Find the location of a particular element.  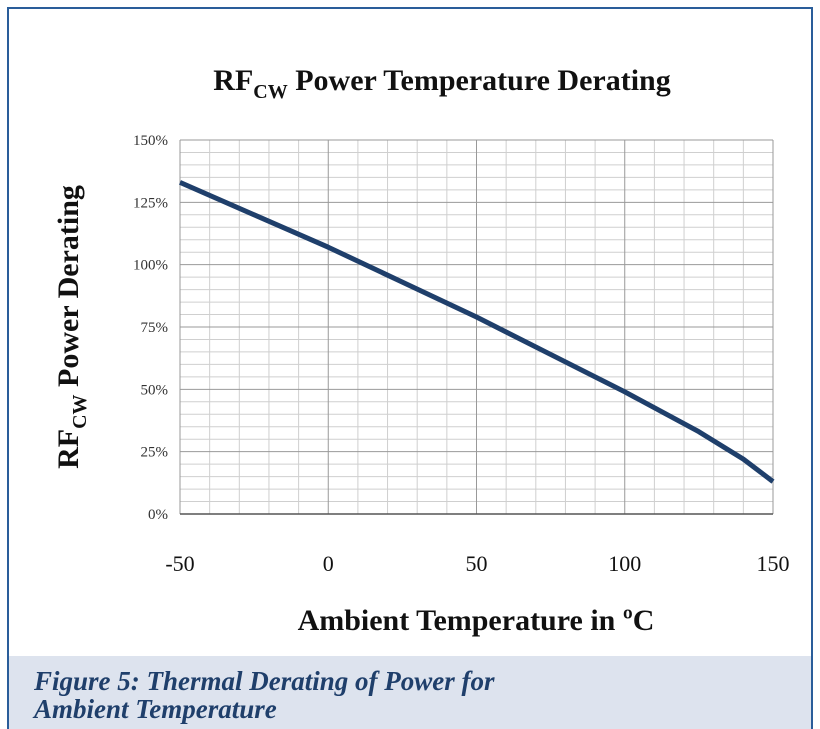

ylabel-part: CW is located at coordinates (80, 411).